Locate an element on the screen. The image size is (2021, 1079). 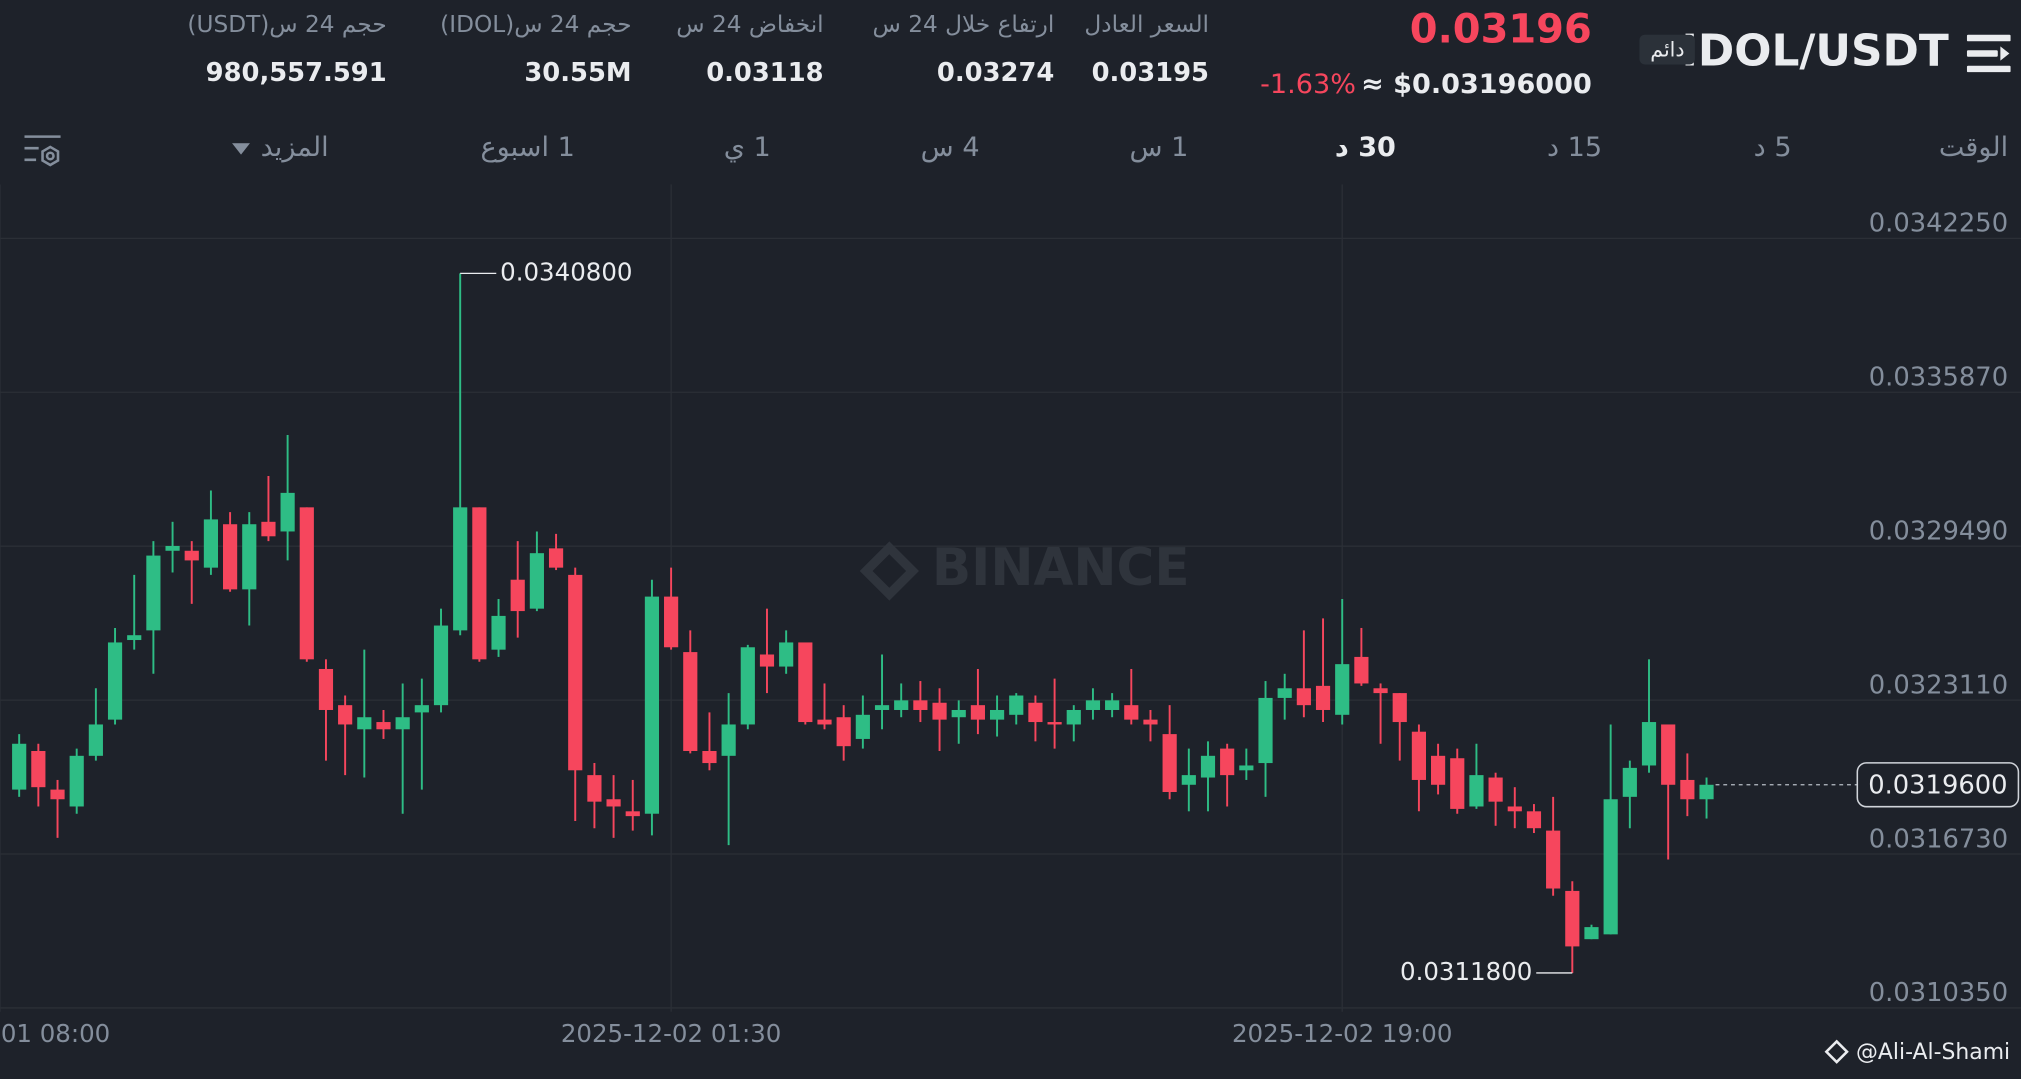
last-price: 0.03196 is located at coordinates (1500, 29).